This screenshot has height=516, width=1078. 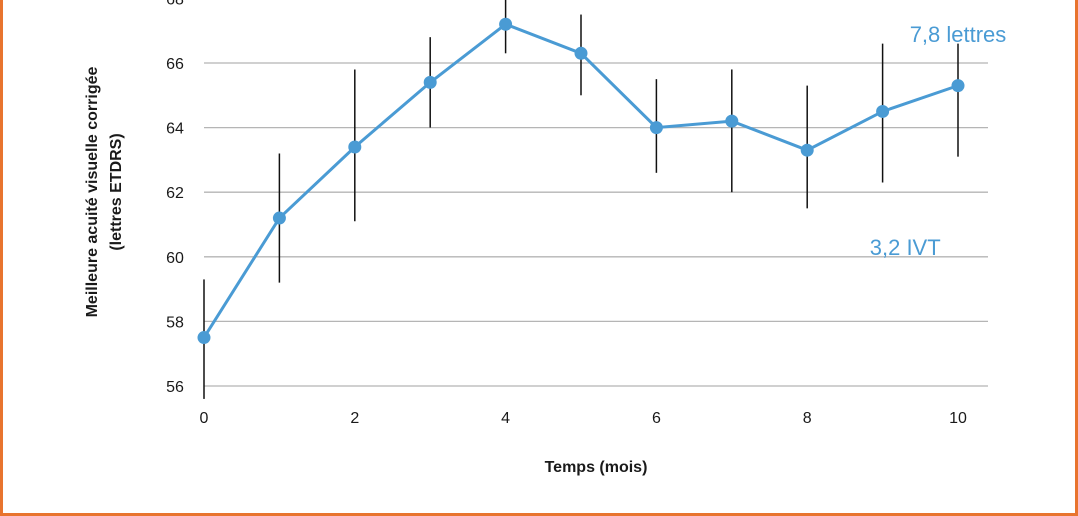 What do you see at coordinates (505, 418) in the screenshot?
I see `x-tick-4: 4` at bounding box center [505, 418].